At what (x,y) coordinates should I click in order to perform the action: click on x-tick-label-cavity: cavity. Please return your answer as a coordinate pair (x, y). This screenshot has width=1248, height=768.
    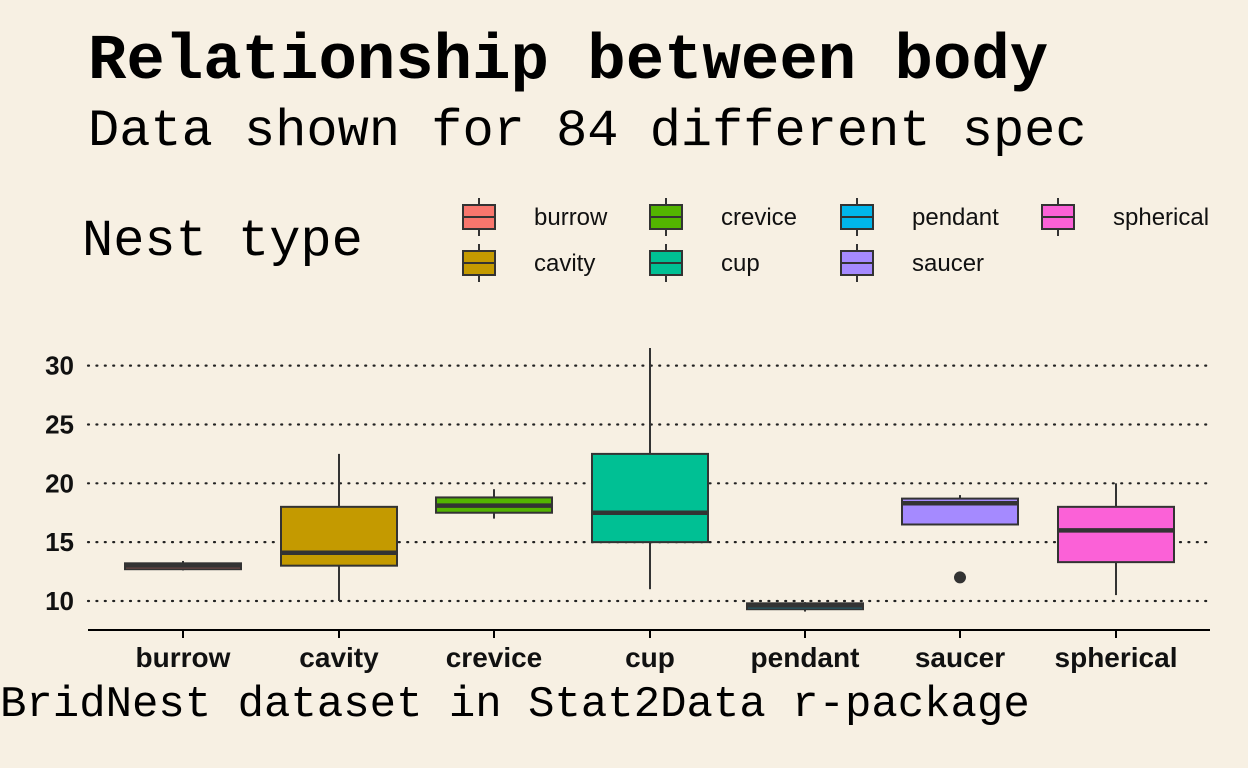
    Looking at the image, I should click on (339, 657).